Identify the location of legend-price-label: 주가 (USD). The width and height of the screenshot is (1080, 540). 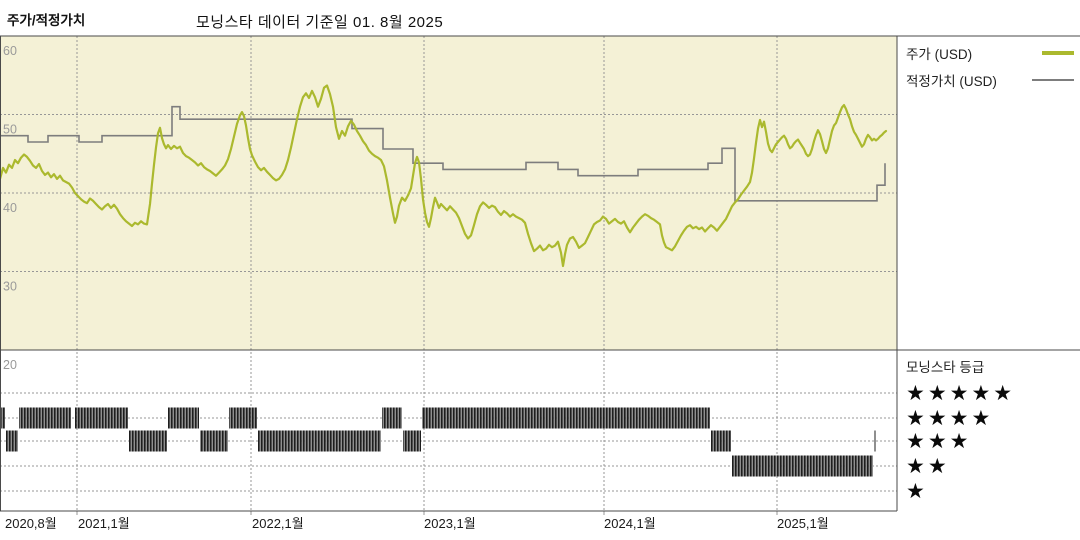
(939, 54).